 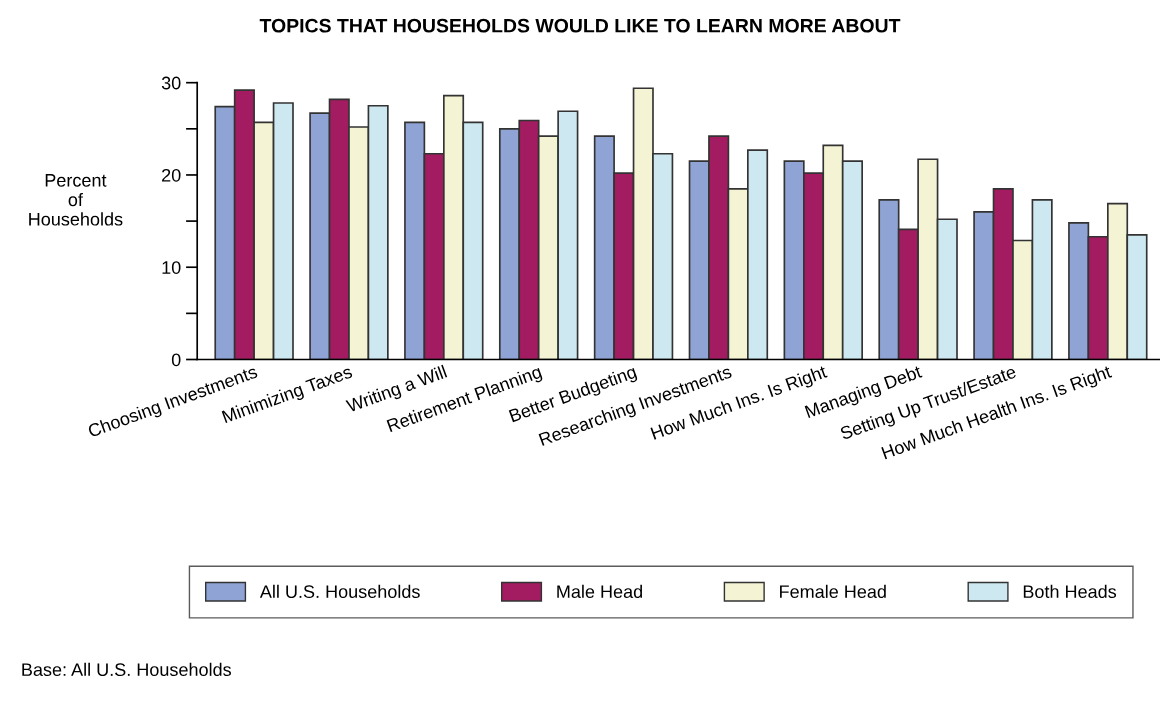 I want to click on y-axis-title: Percent of Households, so click(x=76, y=200).